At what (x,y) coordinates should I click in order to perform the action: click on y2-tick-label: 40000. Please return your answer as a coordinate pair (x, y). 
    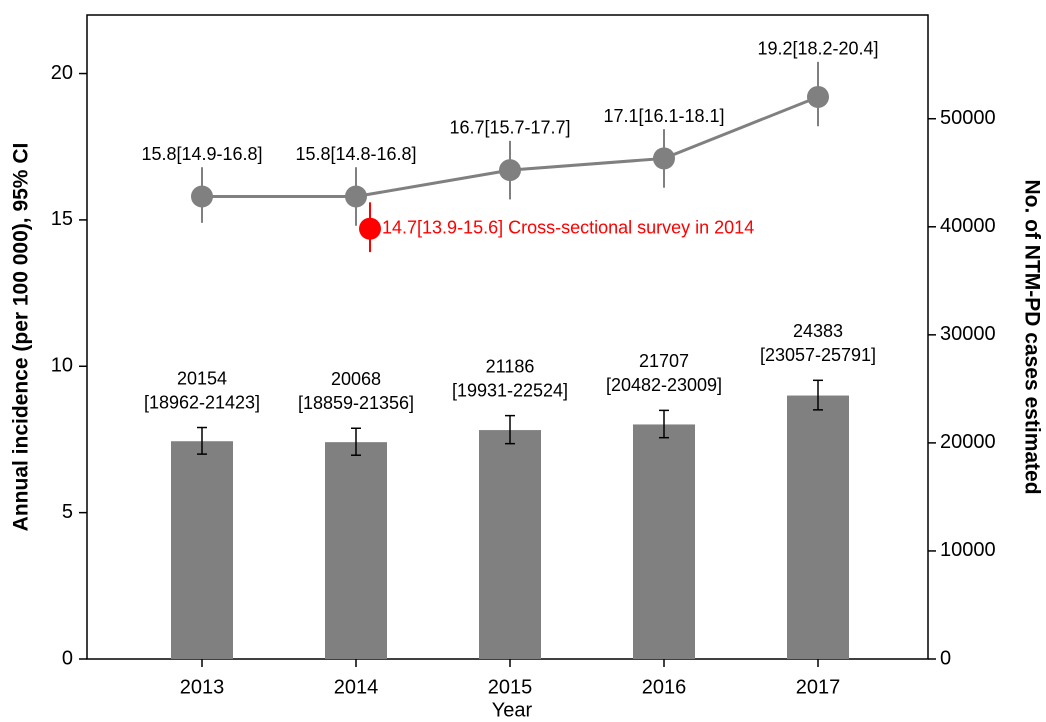
    Looking at the image, I should click on (968, 226).